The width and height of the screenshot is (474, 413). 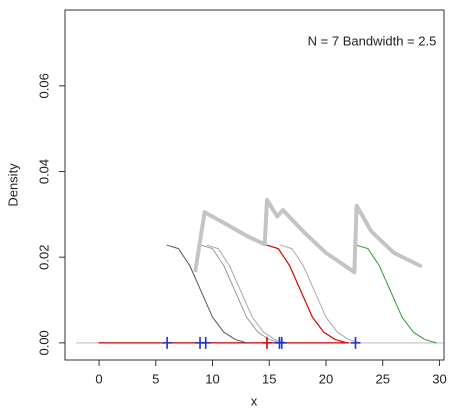 What do you see at coordinates (98, 378) in the screenshot?
I see `x-tick-label: 0` at bounding box center [98, 378].